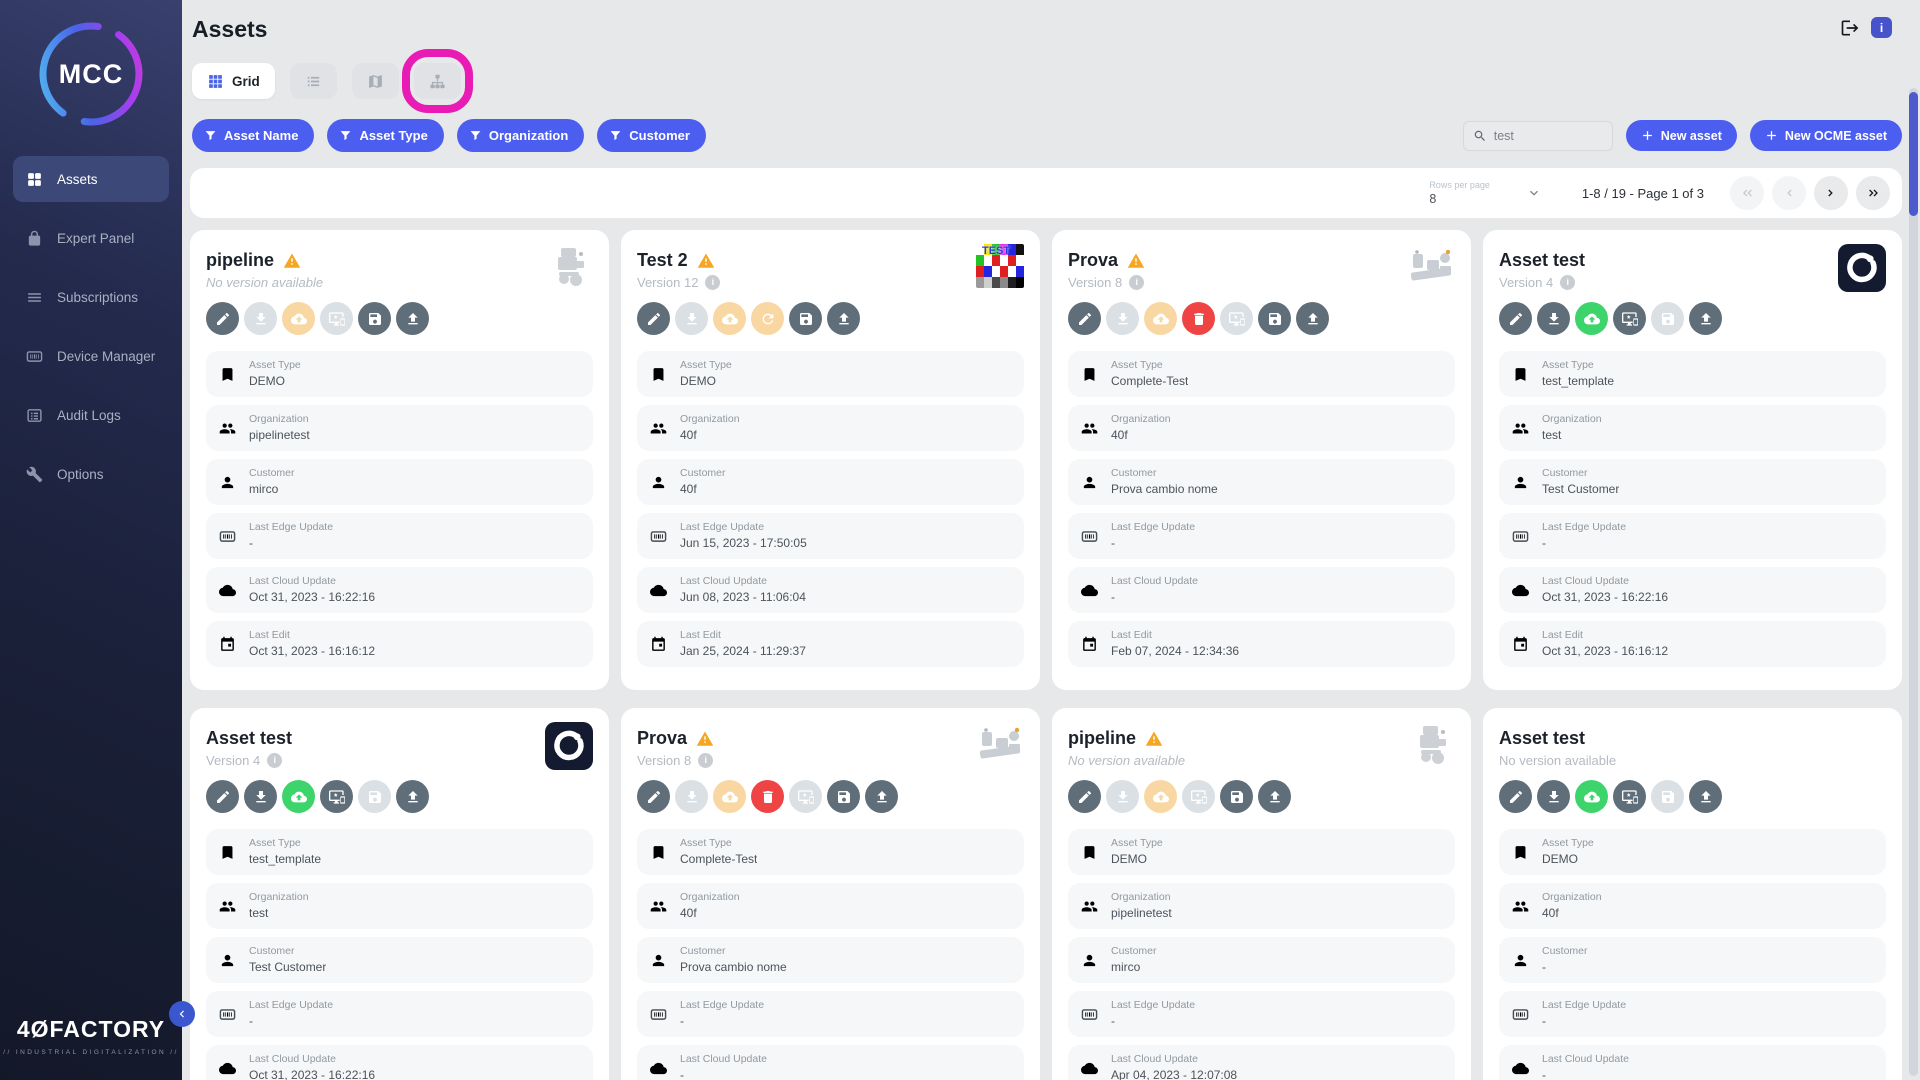 This screenshot has width=1920, height=1080. What do you see at coordinates (264, 282) in the screenshot?
I see `asset-version-line: No version available` at bounding box center [264, 282].